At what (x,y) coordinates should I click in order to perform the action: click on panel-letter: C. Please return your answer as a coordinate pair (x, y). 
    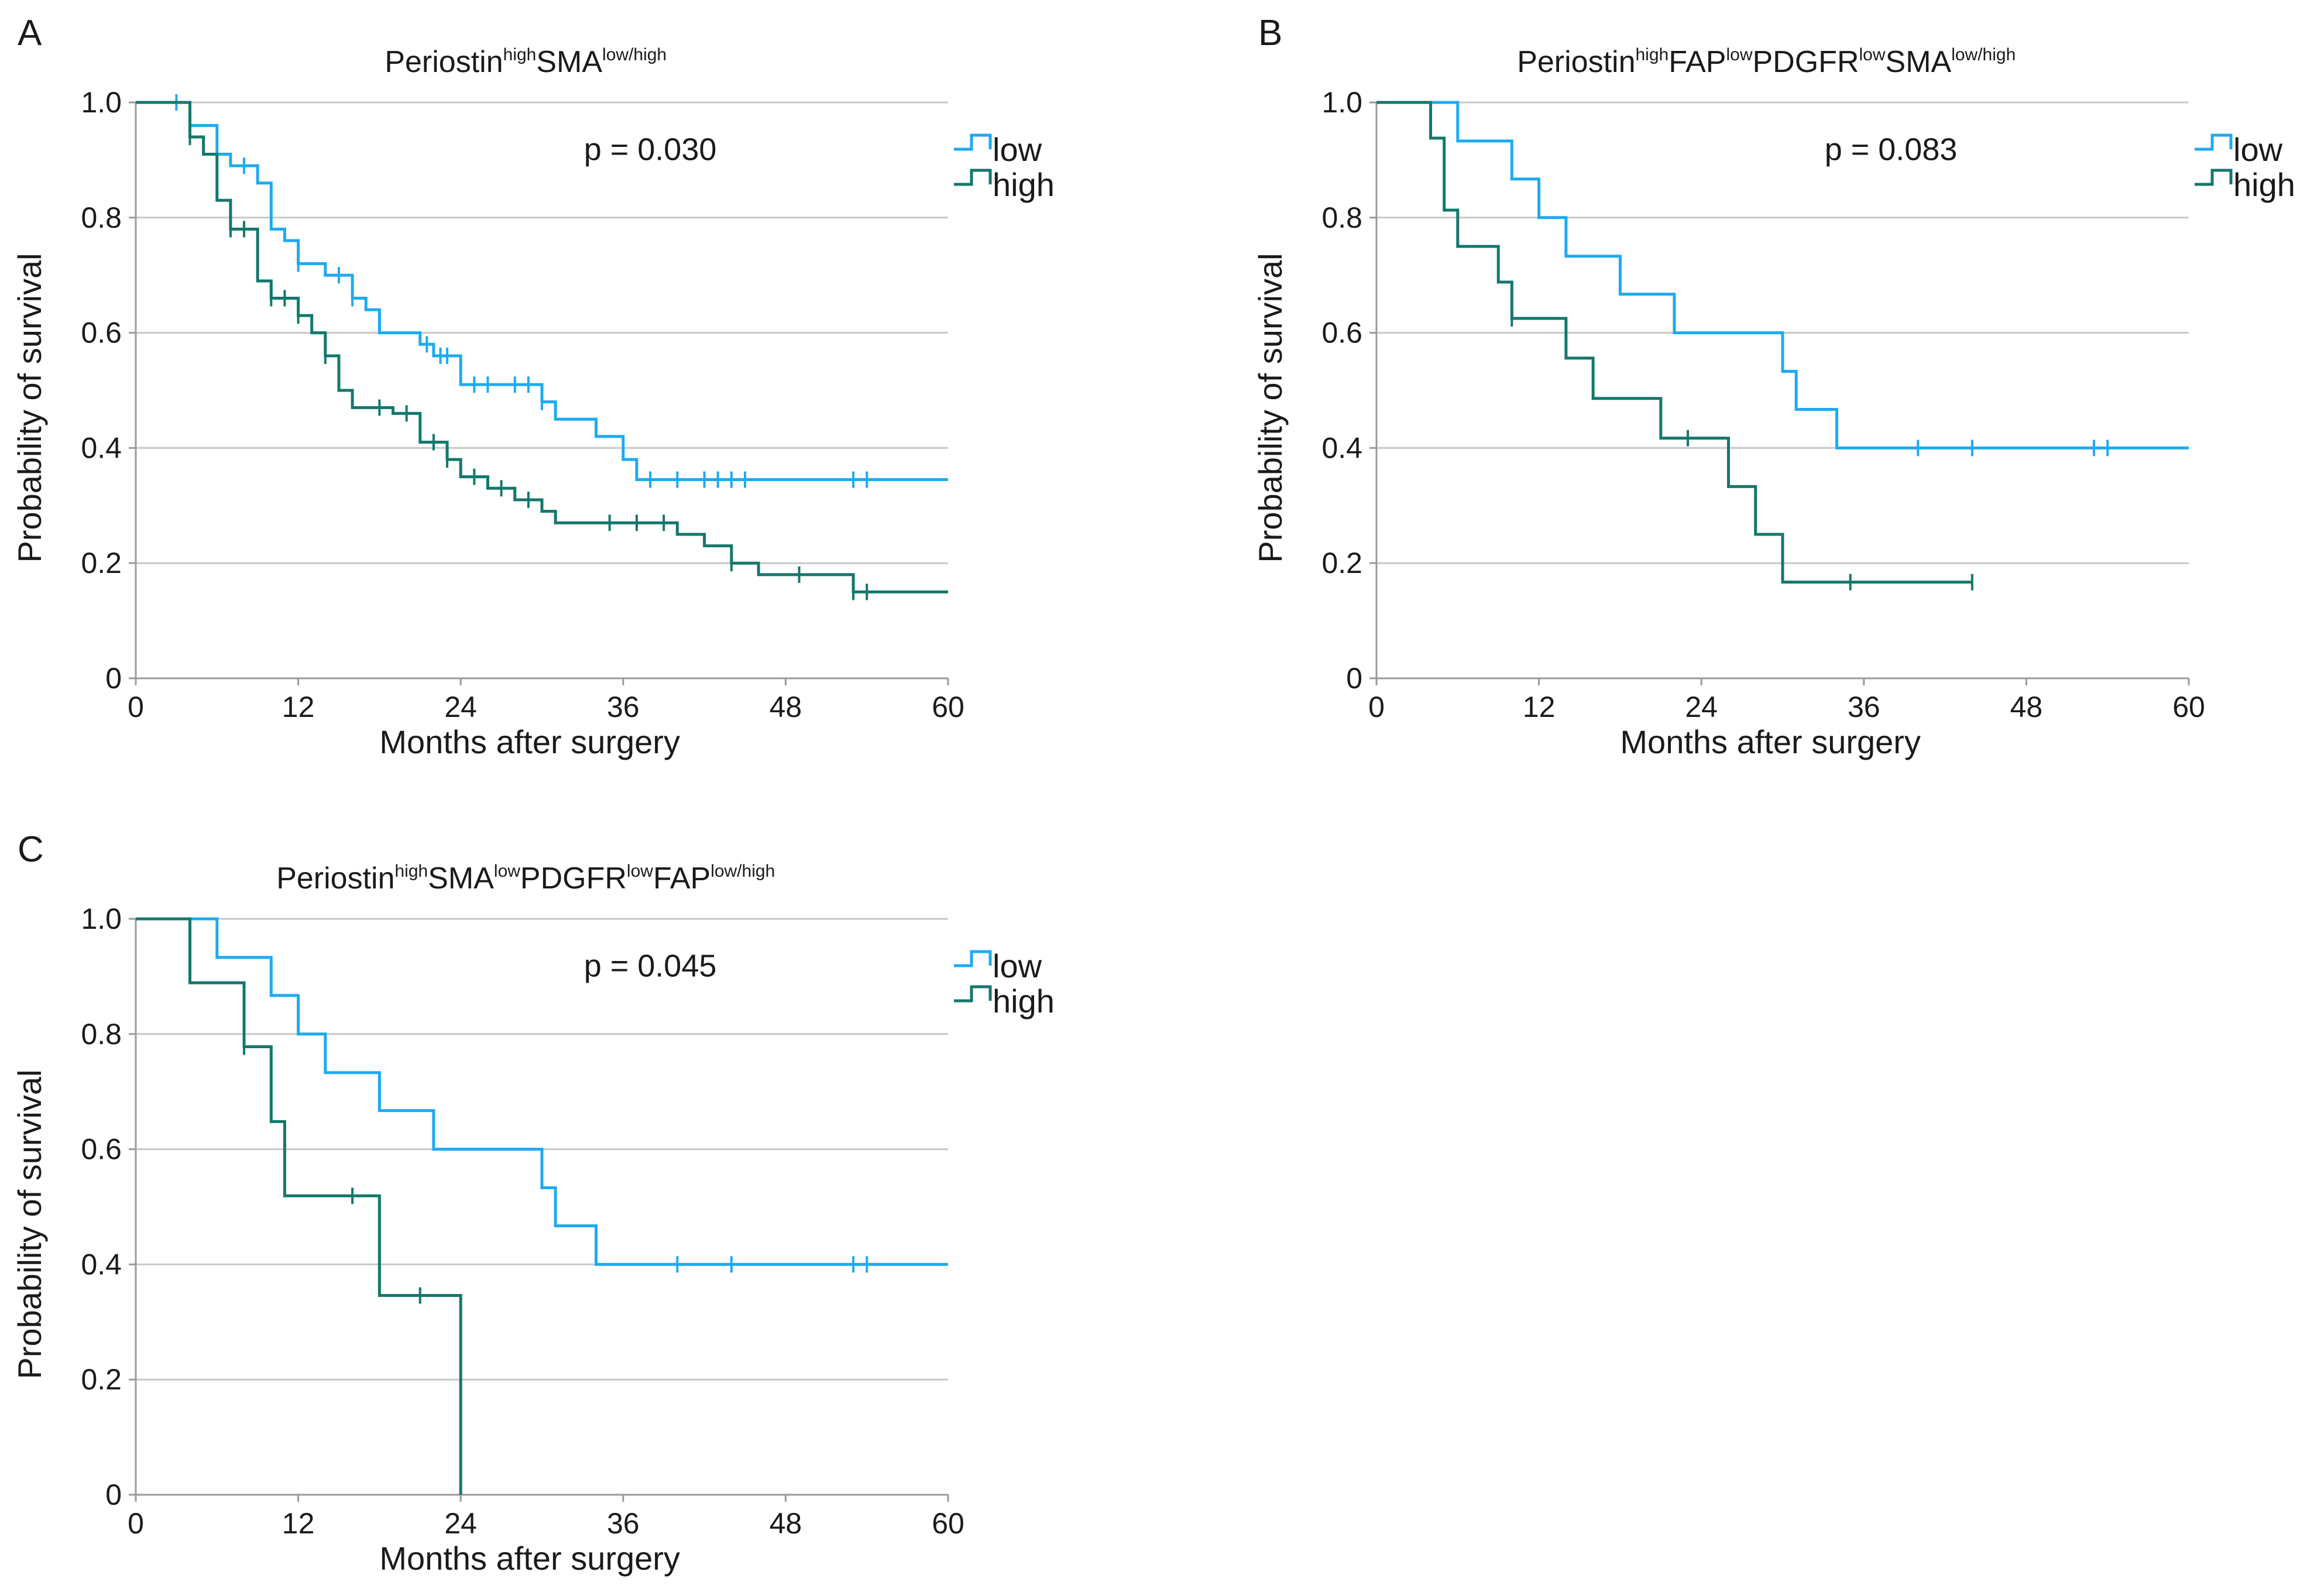
    Looking at the image, I should click on (31, 850).